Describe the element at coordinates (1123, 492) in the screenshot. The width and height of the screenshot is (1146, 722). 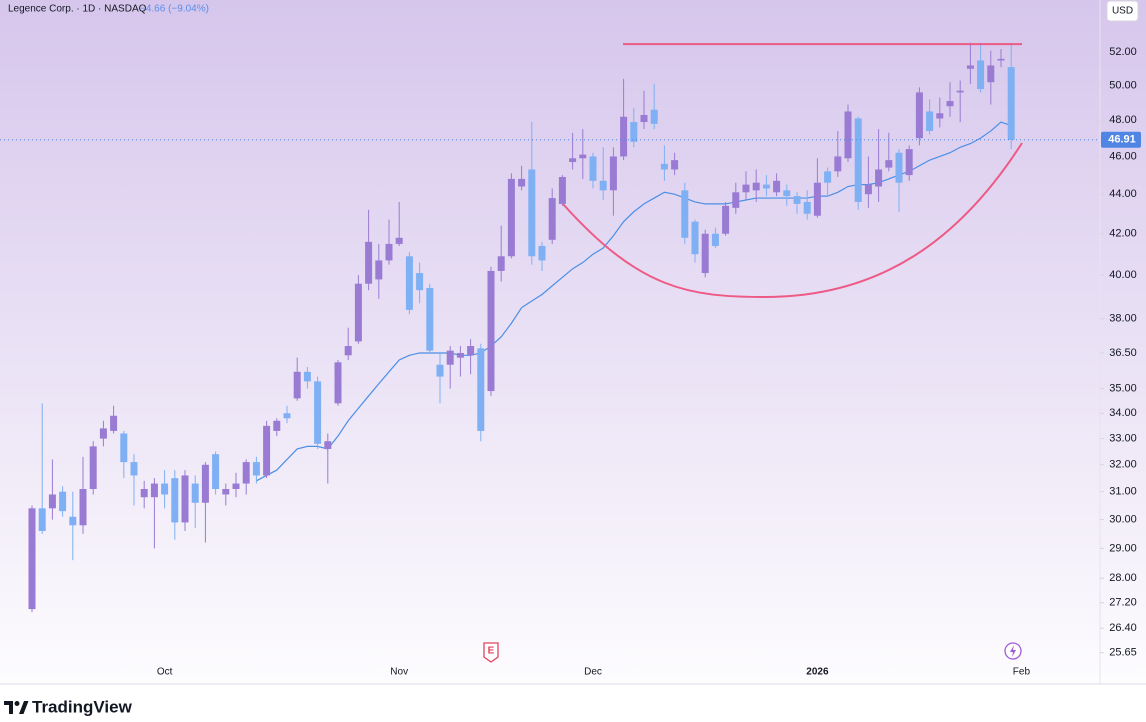
I see `y-tick-label: 31.00` at that location.